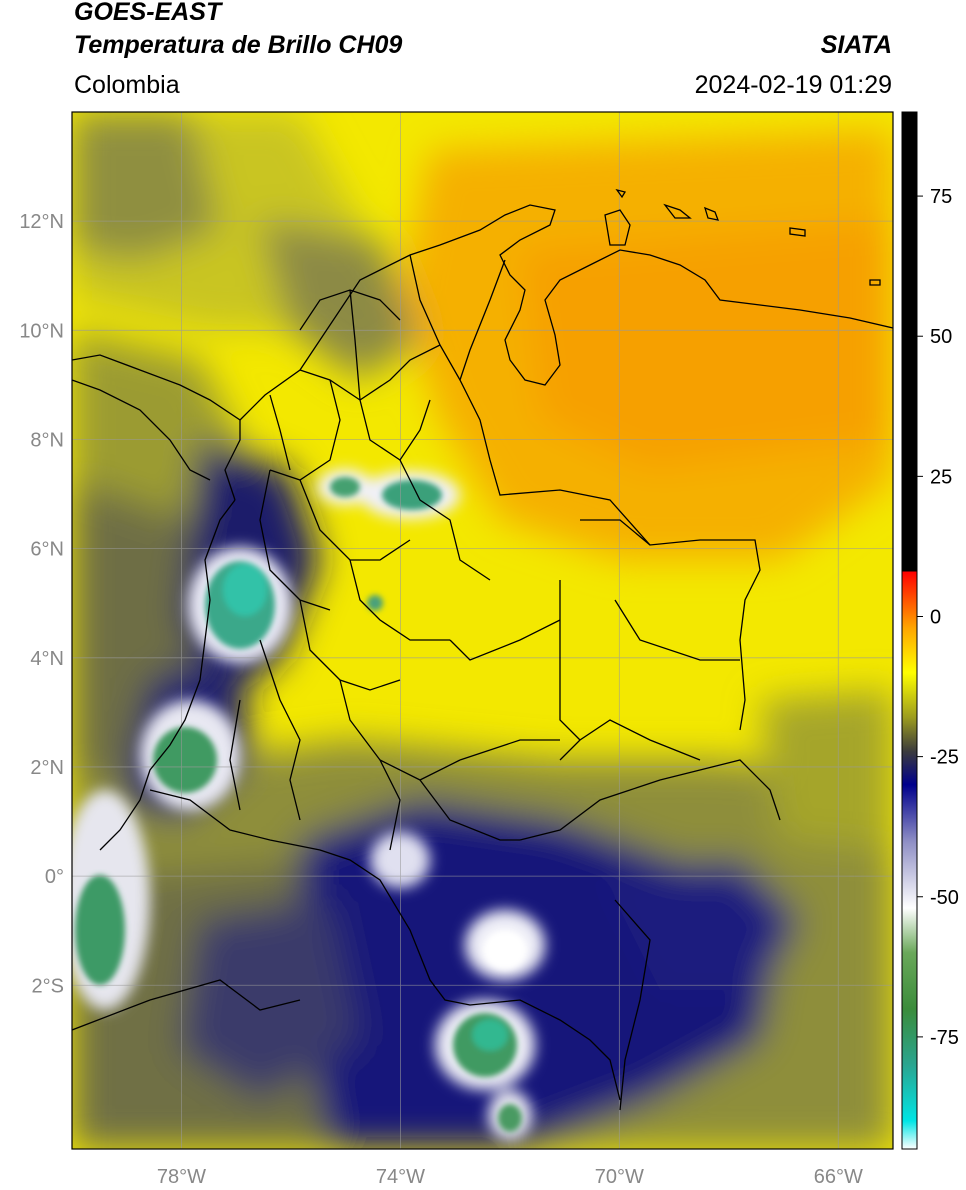 The image size is (966, 1190). Describe the element at coordinates (838, 1177) in the screenshot. I see `lon-tick-label: 66°W` at that location.